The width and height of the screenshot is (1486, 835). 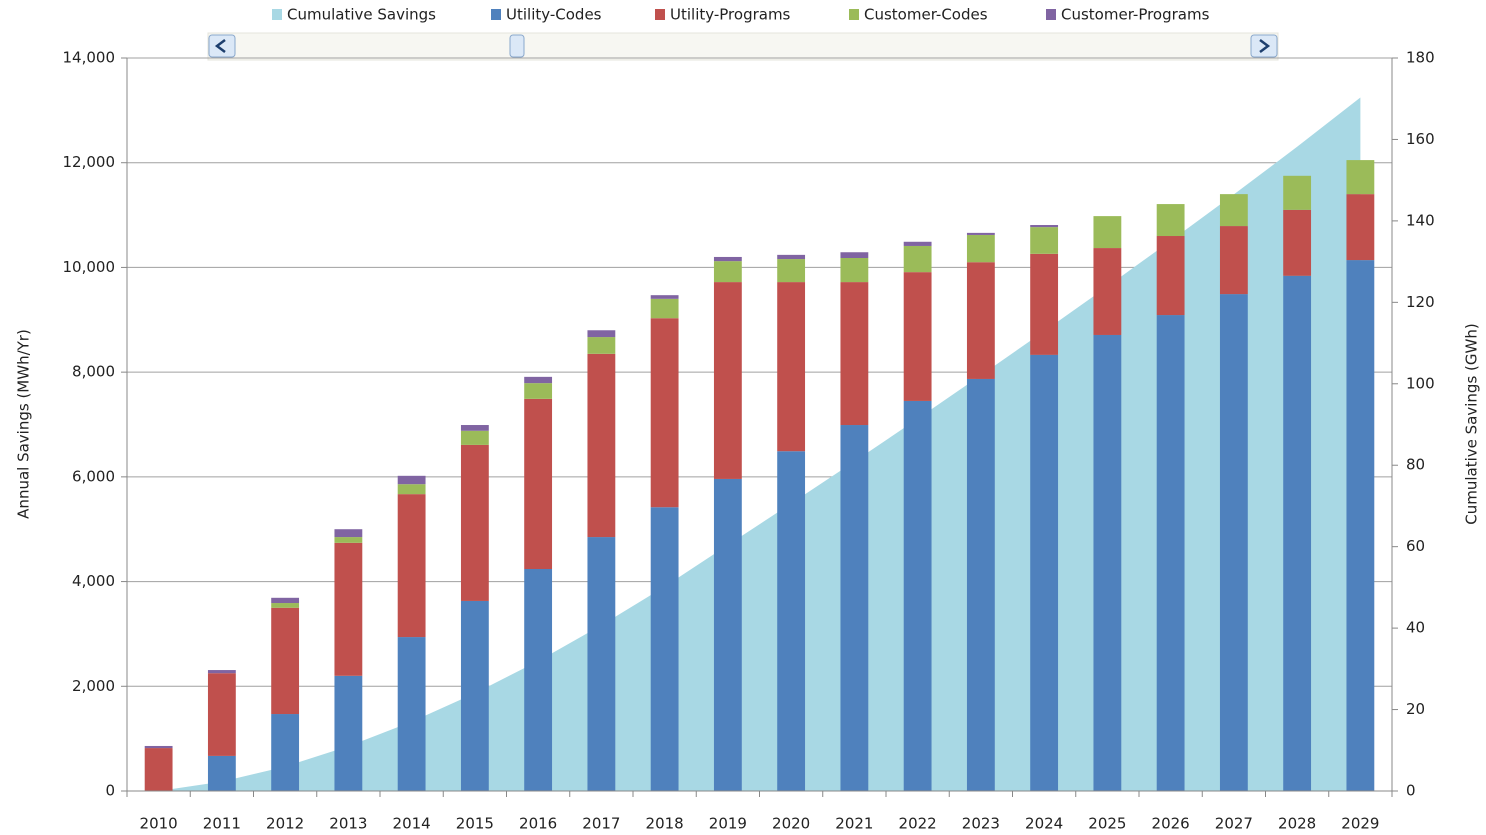 What do you see at coordinates (1420, 220) in the screenshot?
I see `y2-tick-label: 140` at bounding box center [1420, 220].